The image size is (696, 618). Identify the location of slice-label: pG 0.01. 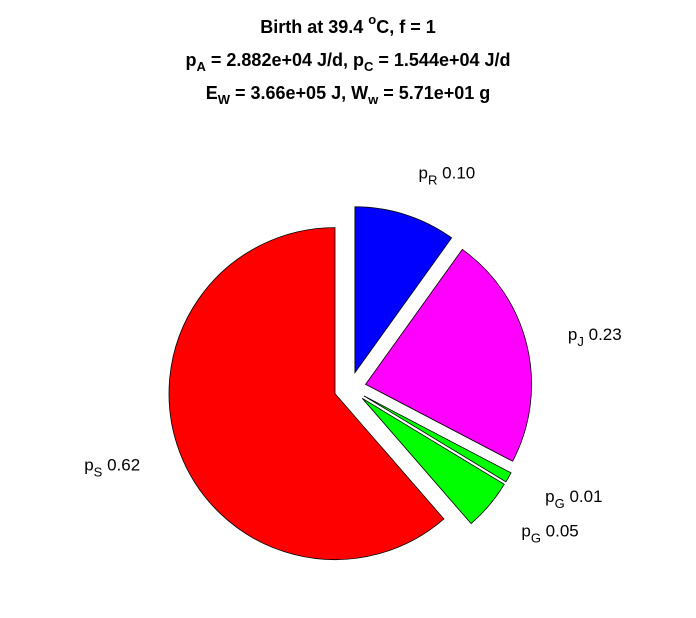
(573, 499).